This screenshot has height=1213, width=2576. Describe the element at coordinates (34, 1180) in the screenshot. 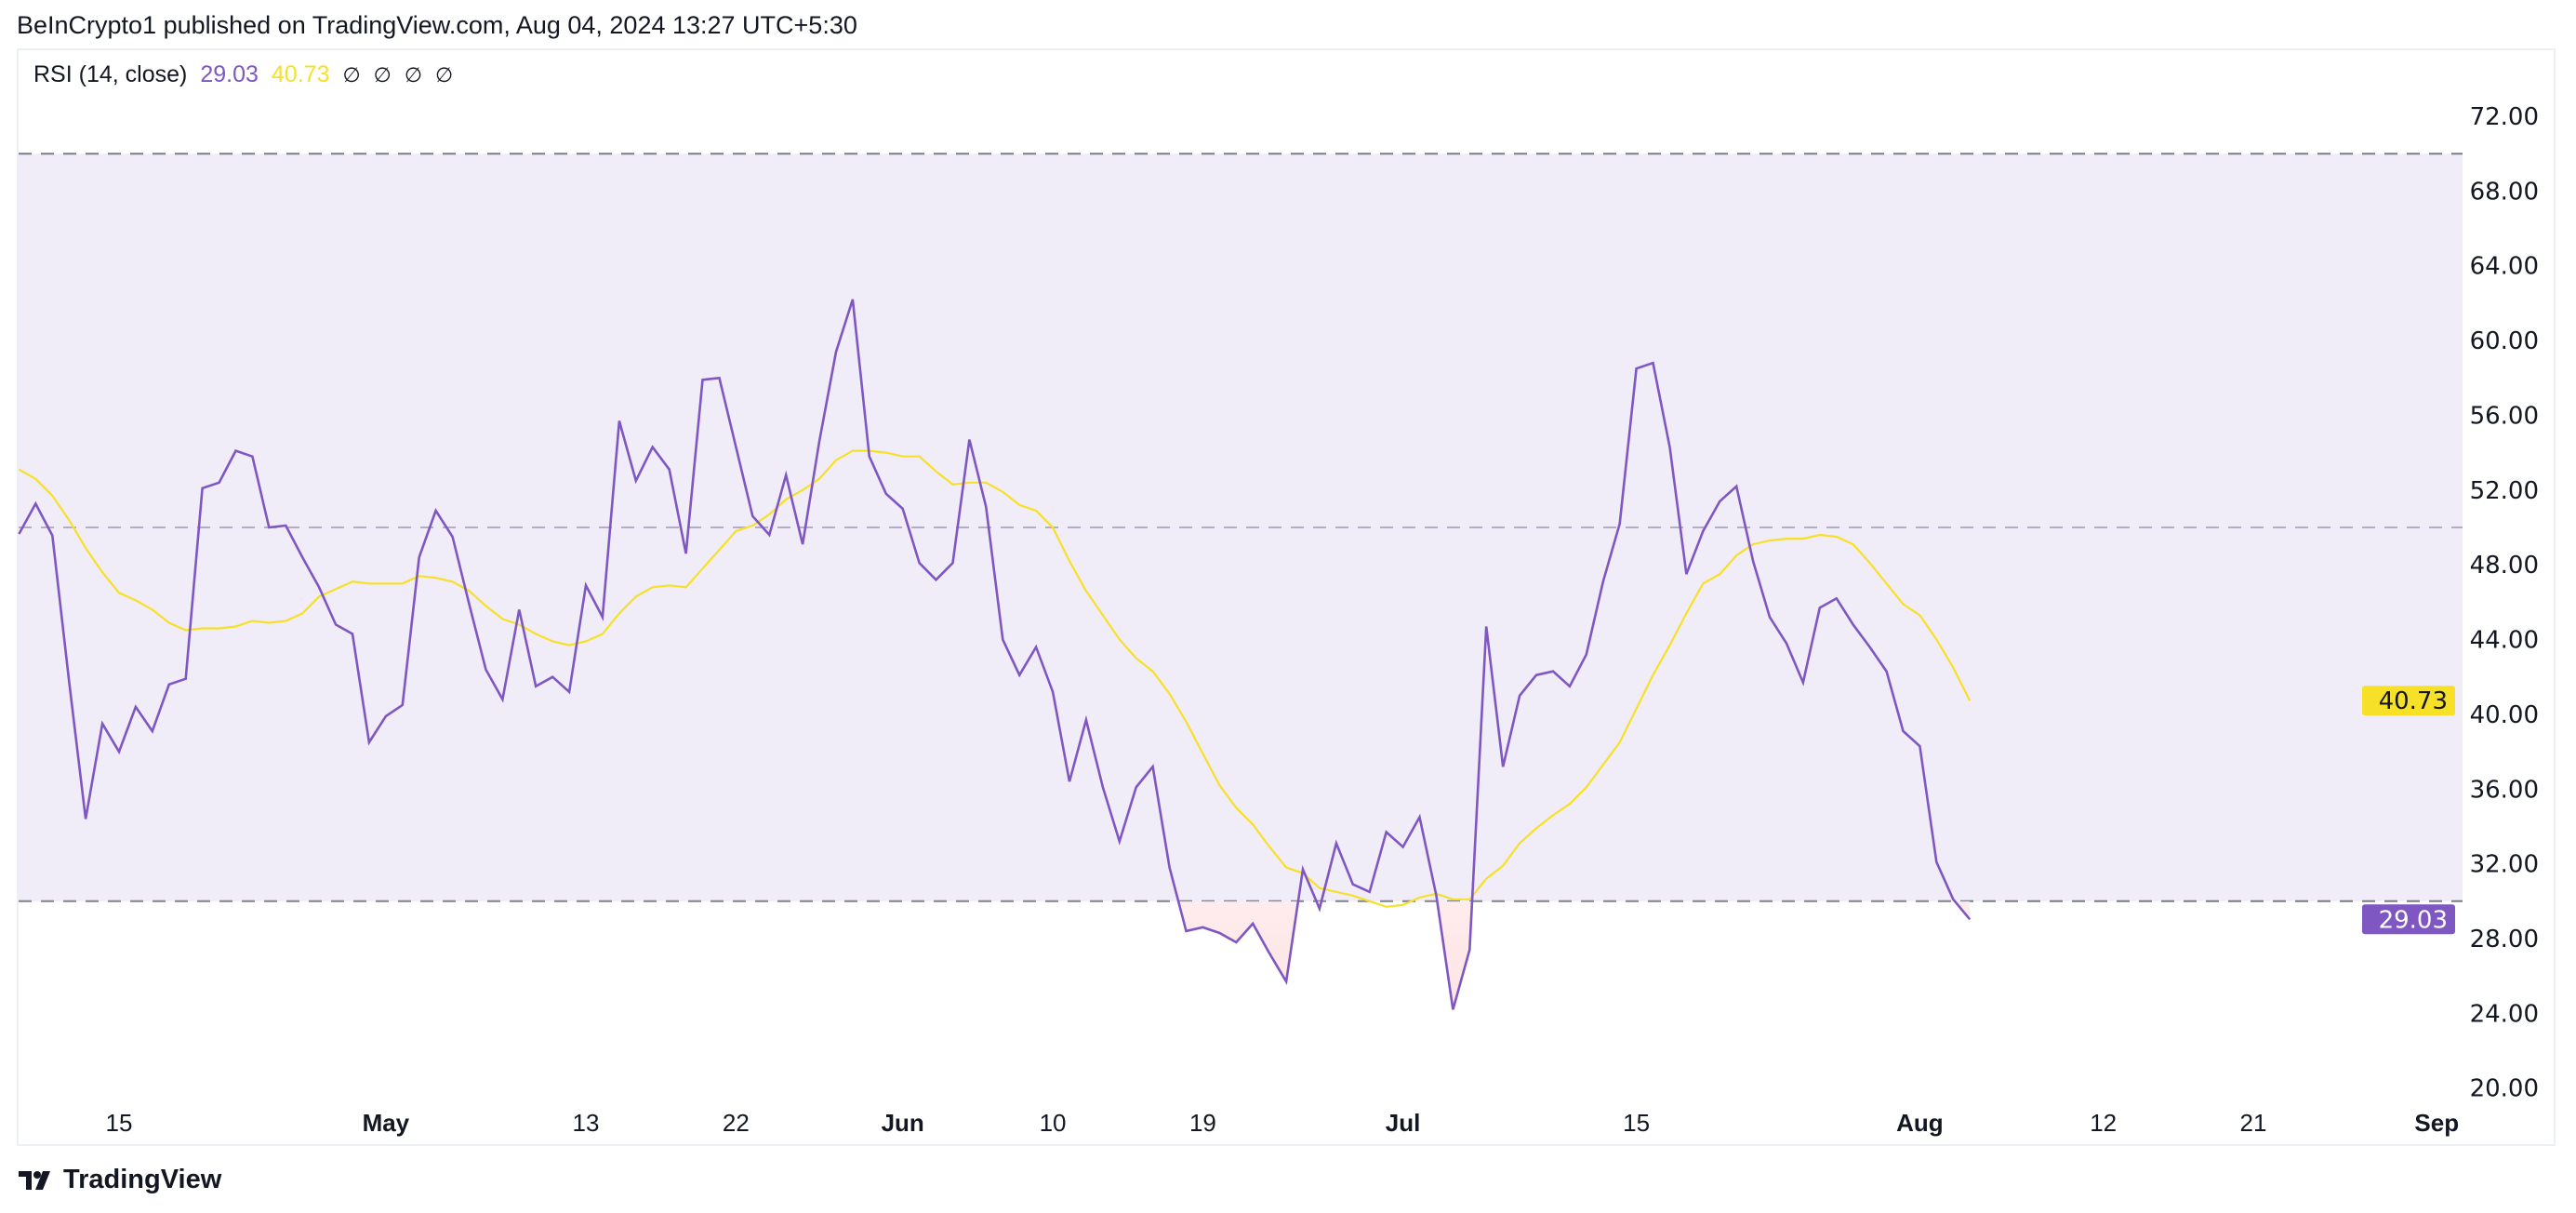

I see `tradingview-logo-icon` at that location.